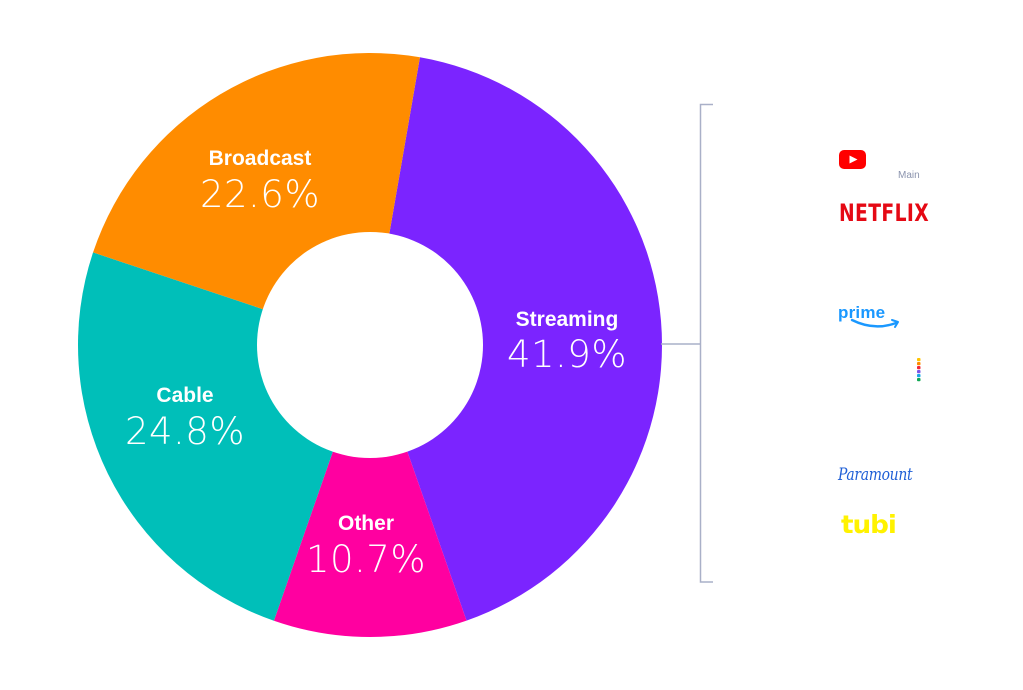  What do you see at coordinates (370, 345) in the screenshot?
I see `donut-hole` at bounding box center [370, 345].